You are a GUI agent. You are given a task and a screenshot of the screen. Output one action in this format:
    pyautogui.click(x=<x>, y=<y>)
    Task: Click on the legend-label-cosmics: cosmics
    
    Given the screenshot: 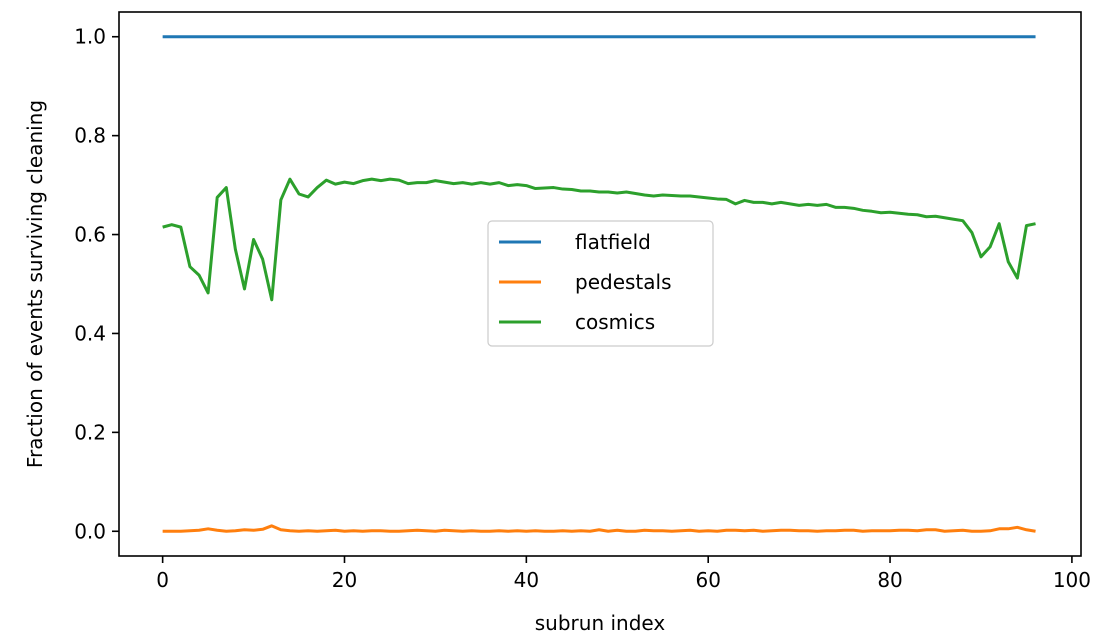 What is the action you would take?
    pyautogui.click(x=615, y=322)
    